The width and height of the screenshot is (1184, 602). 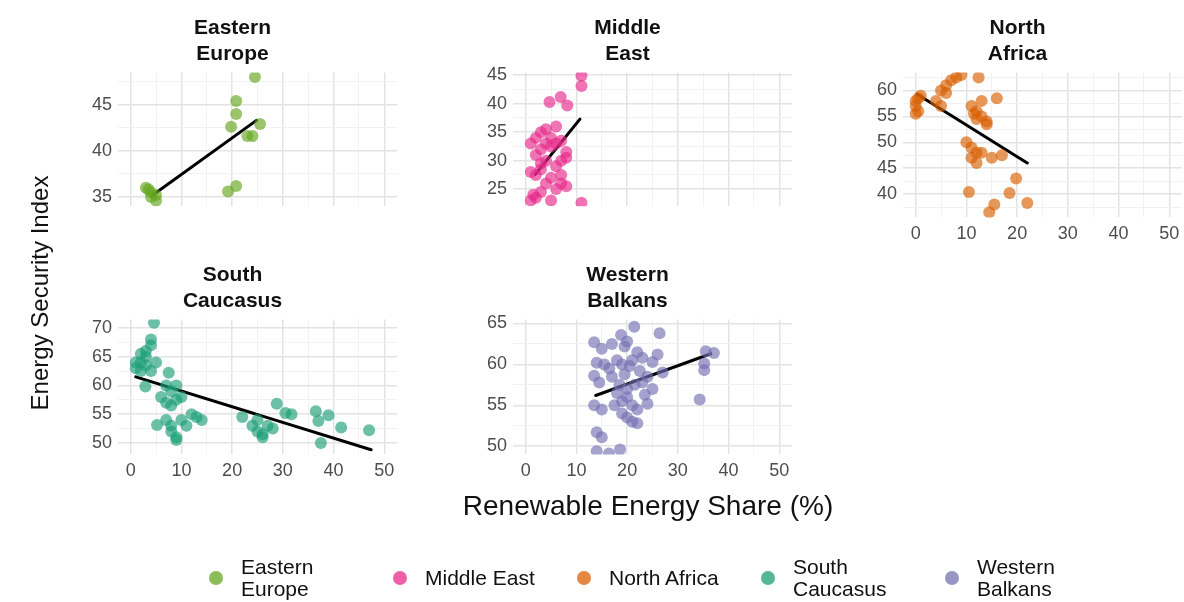 What do you see at coordinates (101, 103) in the screenshot?
I see `y-tick-label: 45` at bounding box center [101, 103].